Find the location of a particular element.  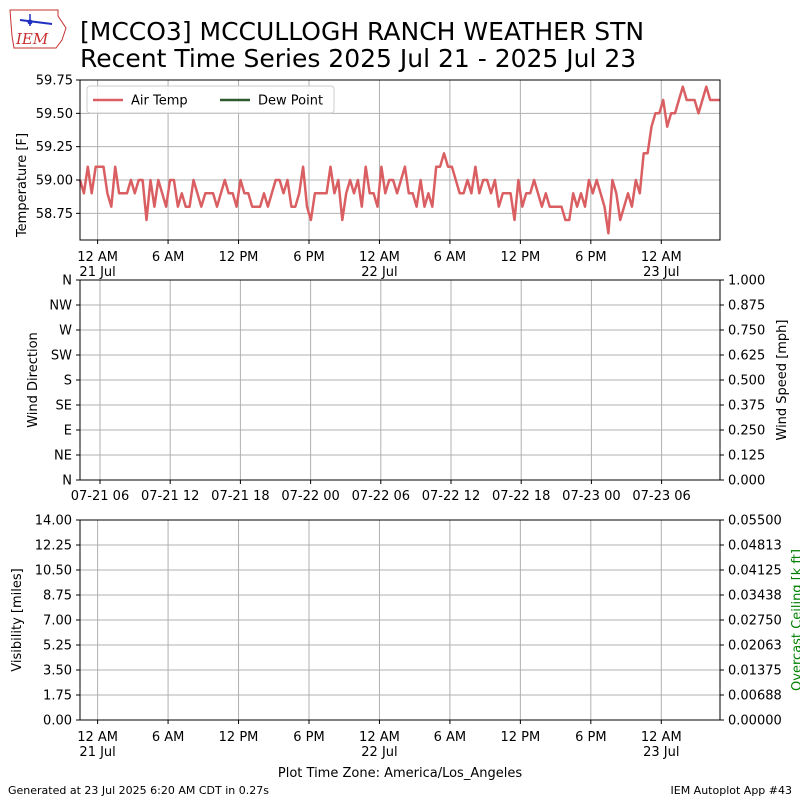

visibility-tick-label: 10.50 is located at coordinates (53, 571).